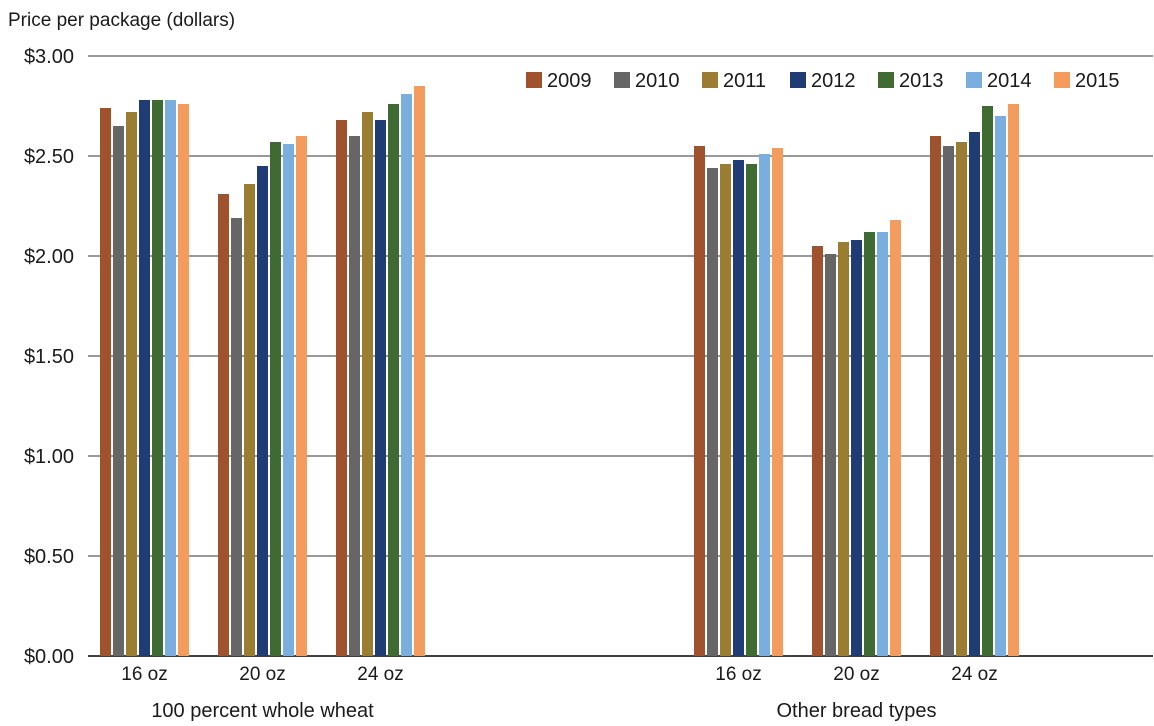 Image resolution: width=1154 pixels, height=726 pixels. Describe the element at coordinates (1009, 81) in the screenshot. I see `legend-label: 2014` at that location.